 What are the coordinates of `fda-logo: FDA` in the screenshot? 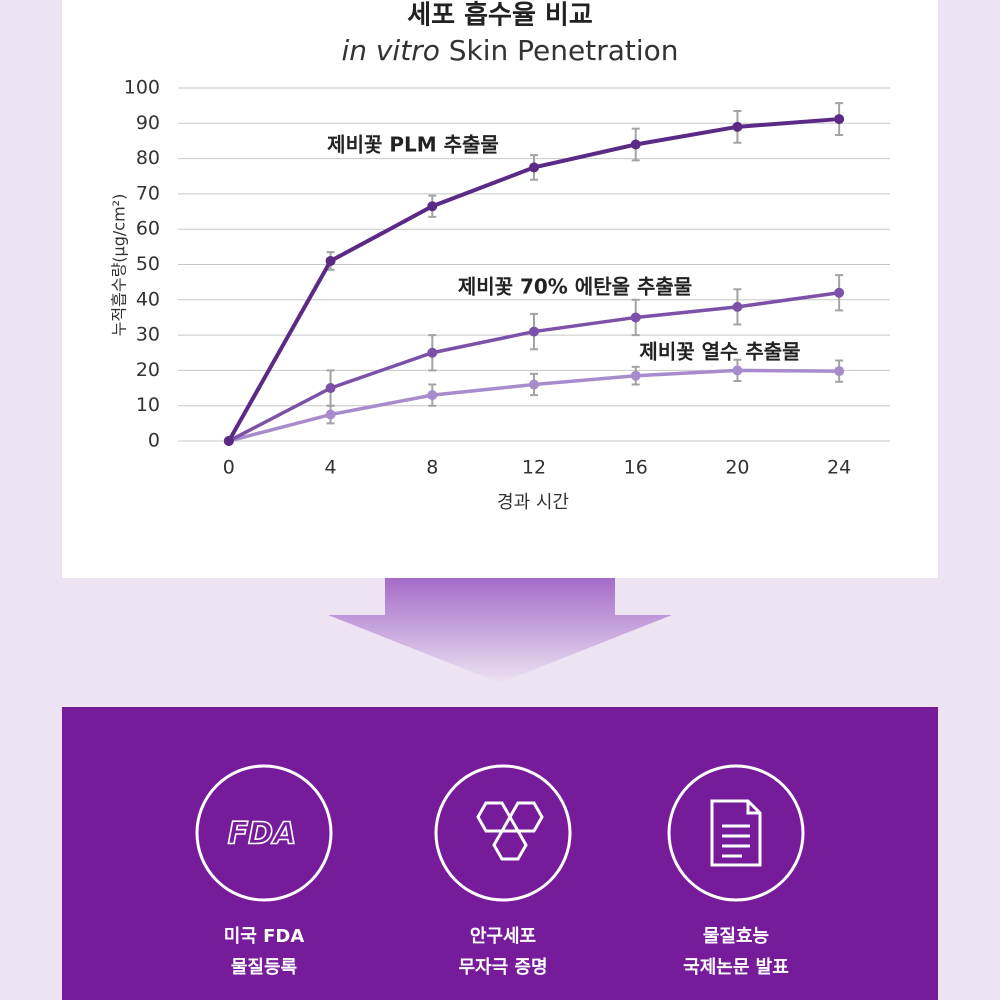 It's located at (262, 834).